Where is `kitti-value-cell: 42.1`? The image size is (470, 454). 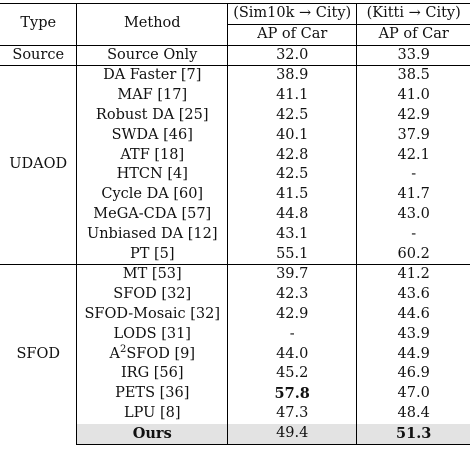 kitti-value-cell: 42.1 is located at coordinates (413, 154).